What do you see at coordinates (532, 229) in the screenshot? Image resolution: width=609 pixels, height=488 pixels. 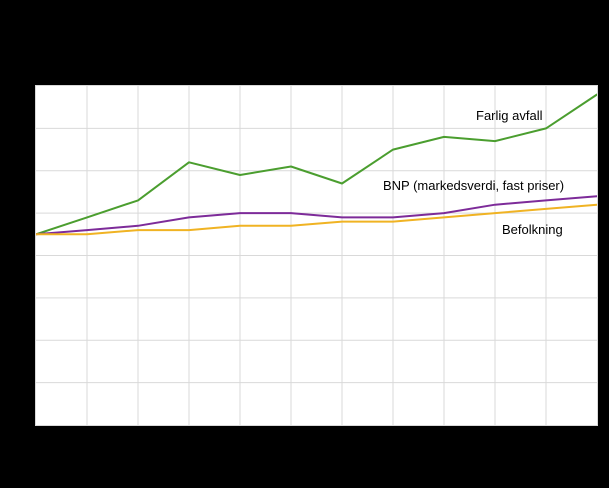 I see `series-label-befolkning: Befolkning` at bounding box center [532, 229].